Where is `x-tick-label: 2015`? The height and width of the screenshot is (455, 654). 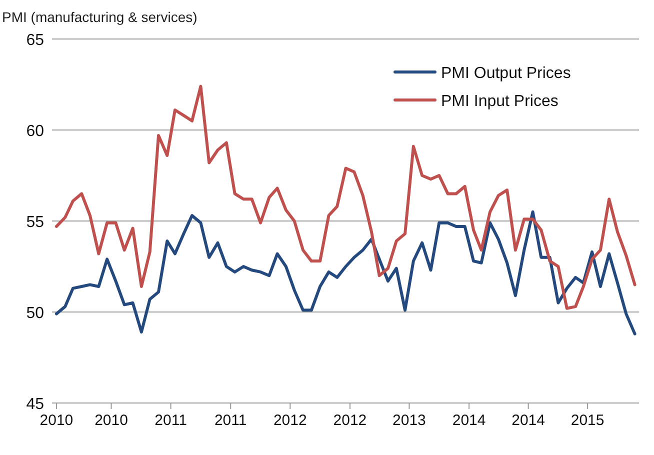 x-tick-label: 2015 is located at coordinates (587, 420).